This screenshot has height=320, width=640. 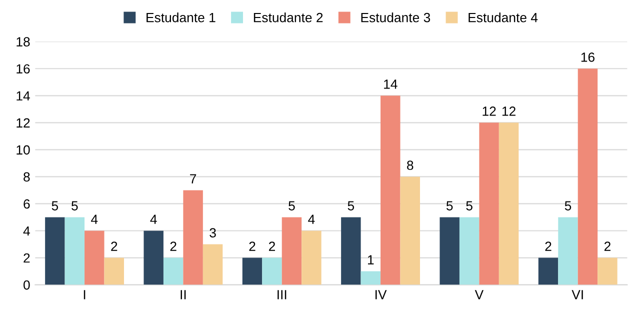 What do you see at coordinates (577, 295) in the screenshot?
I see `x-tick-label: VI` at bounding box center [577, 295].